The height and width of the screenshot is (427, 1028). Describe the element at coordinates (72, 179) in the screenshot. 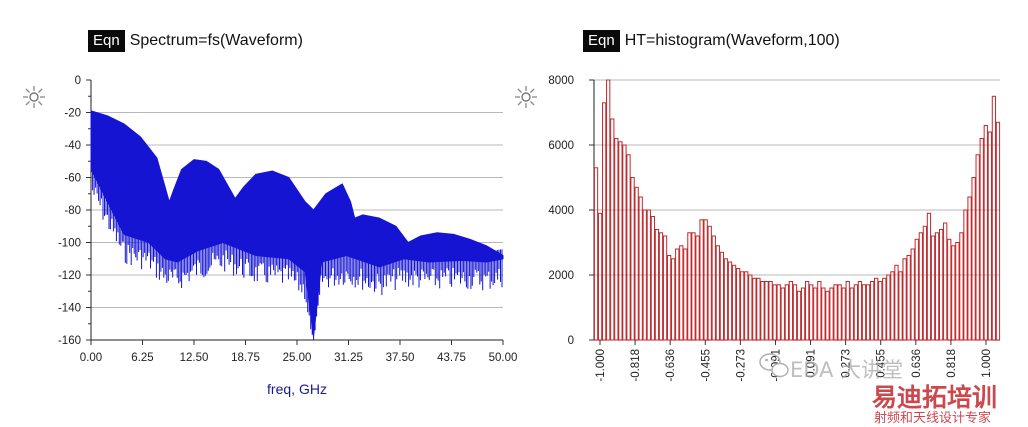

I see `spectrum-y-tick-label: -60` at that location.